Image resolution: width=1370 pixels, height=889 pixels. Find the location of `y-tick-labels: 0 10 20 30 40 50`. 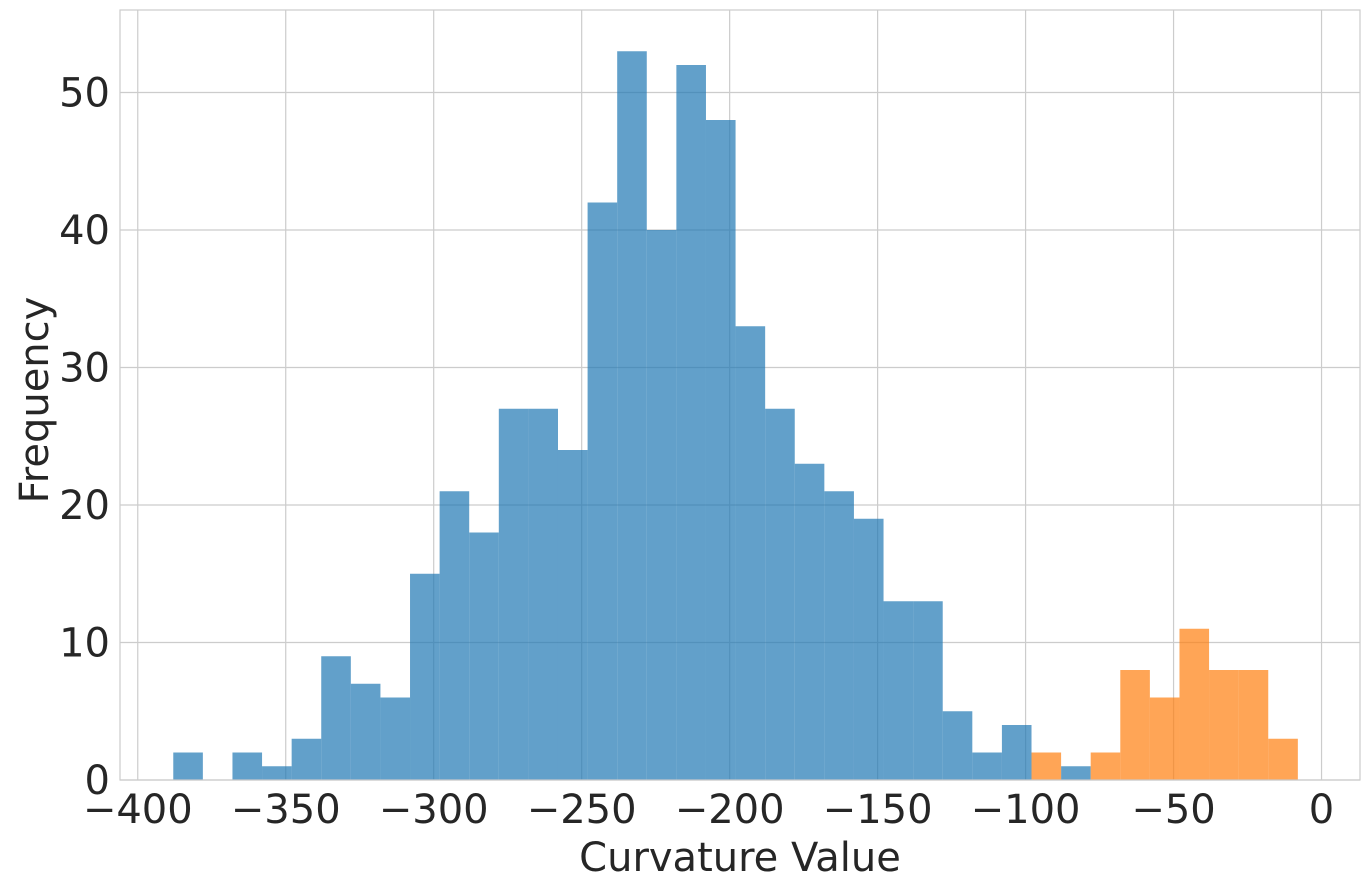

y-tick-labels: 0 10 20 30 40 50 is located at coordinates (84, 438).